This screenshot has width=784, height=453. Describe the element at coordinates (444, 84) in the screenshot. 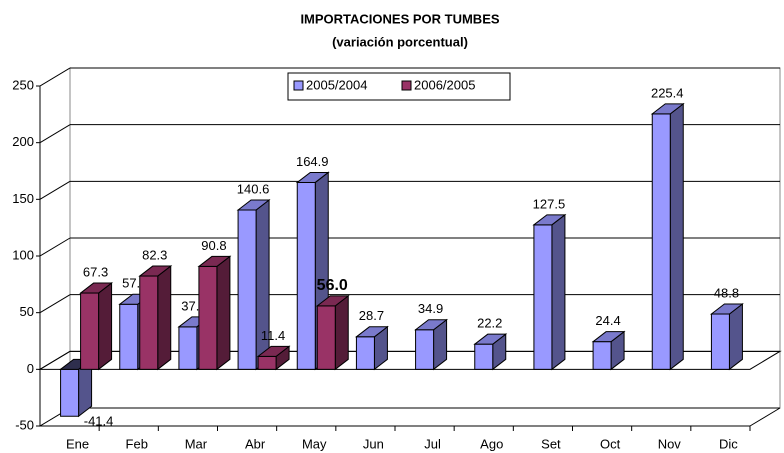

I see `legend-label: 2006/2005` at that location.